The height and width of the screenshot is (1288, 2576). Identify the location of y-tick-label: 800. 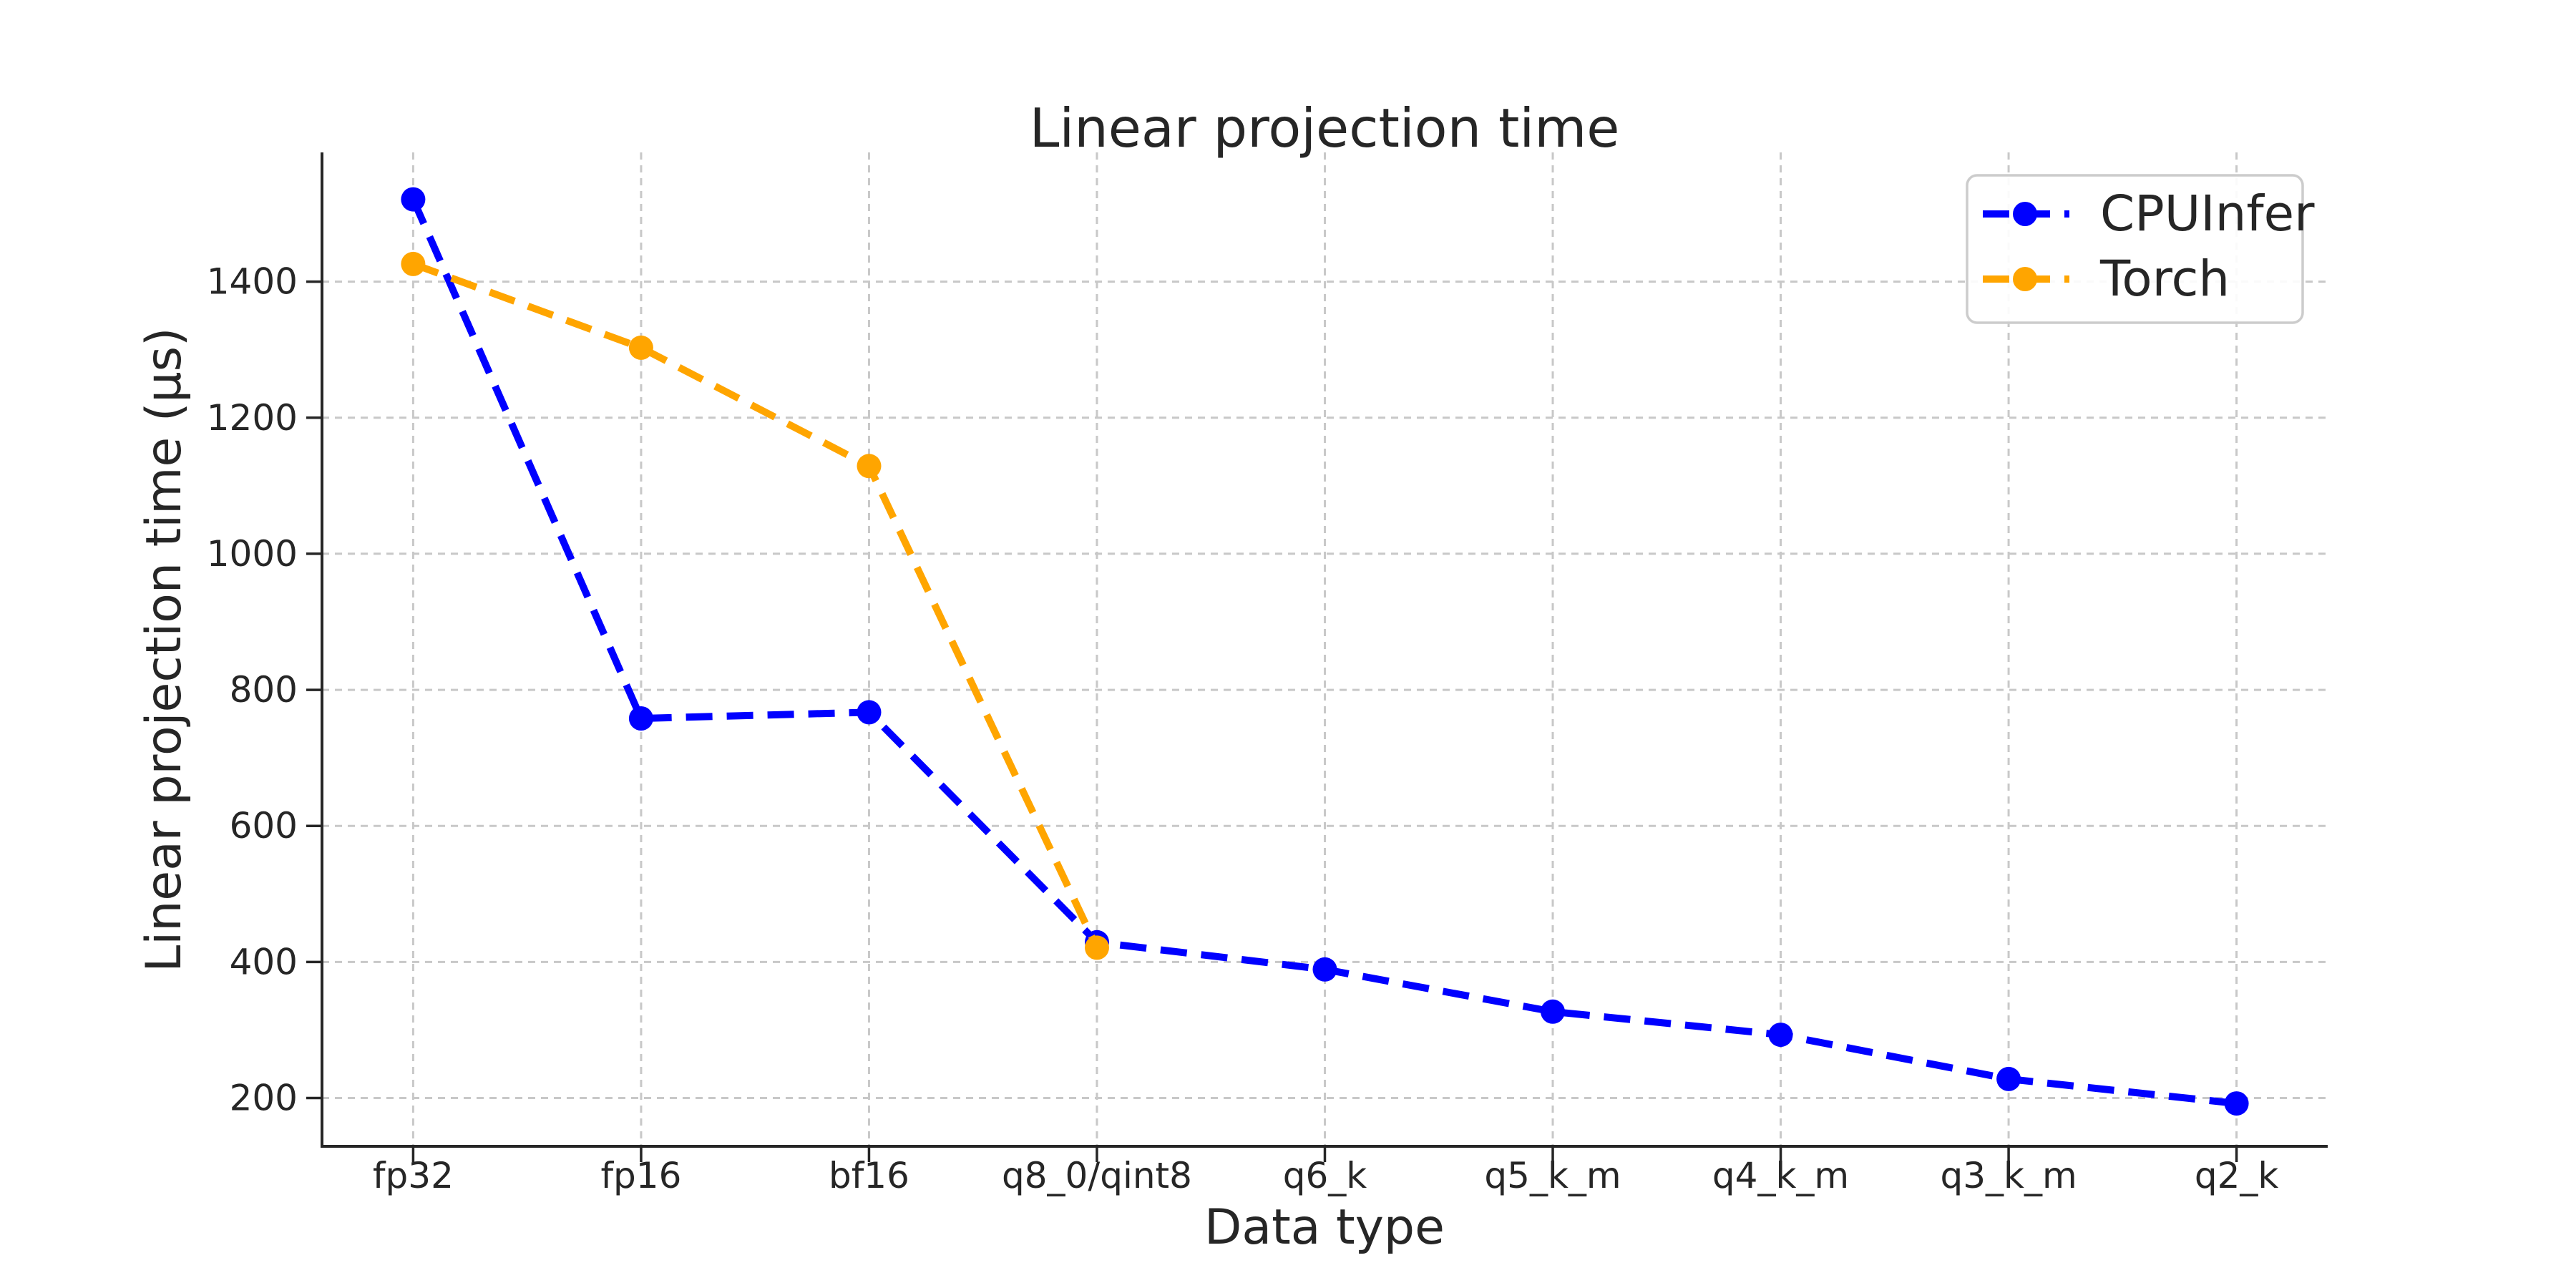
(264, 690).